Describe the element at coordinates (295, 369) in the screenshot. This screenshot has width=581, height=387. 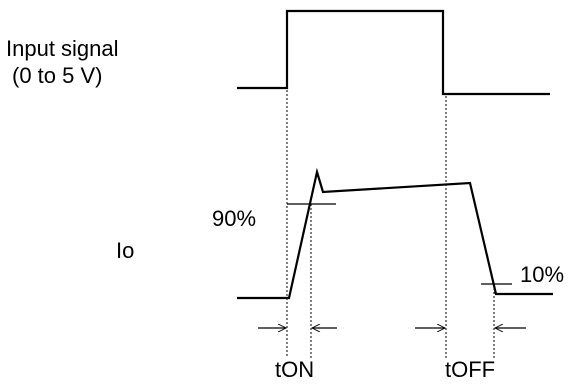
I see `ton-label: tON` at that location.